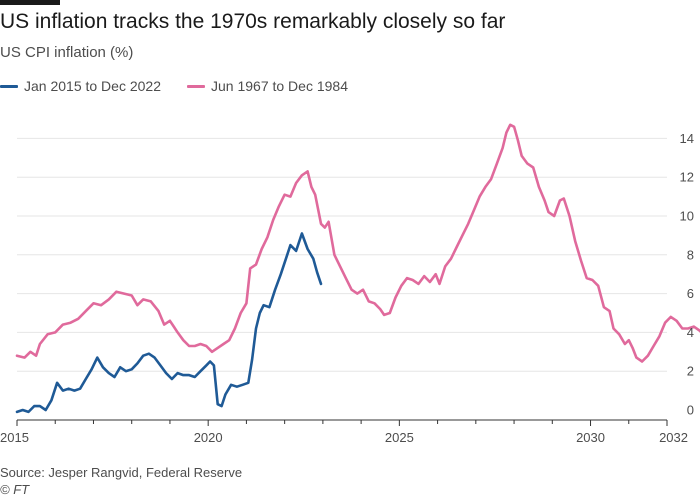  Describe the element at coordinates (342, 422) in the screenshot. I see `x-axis` at that location.